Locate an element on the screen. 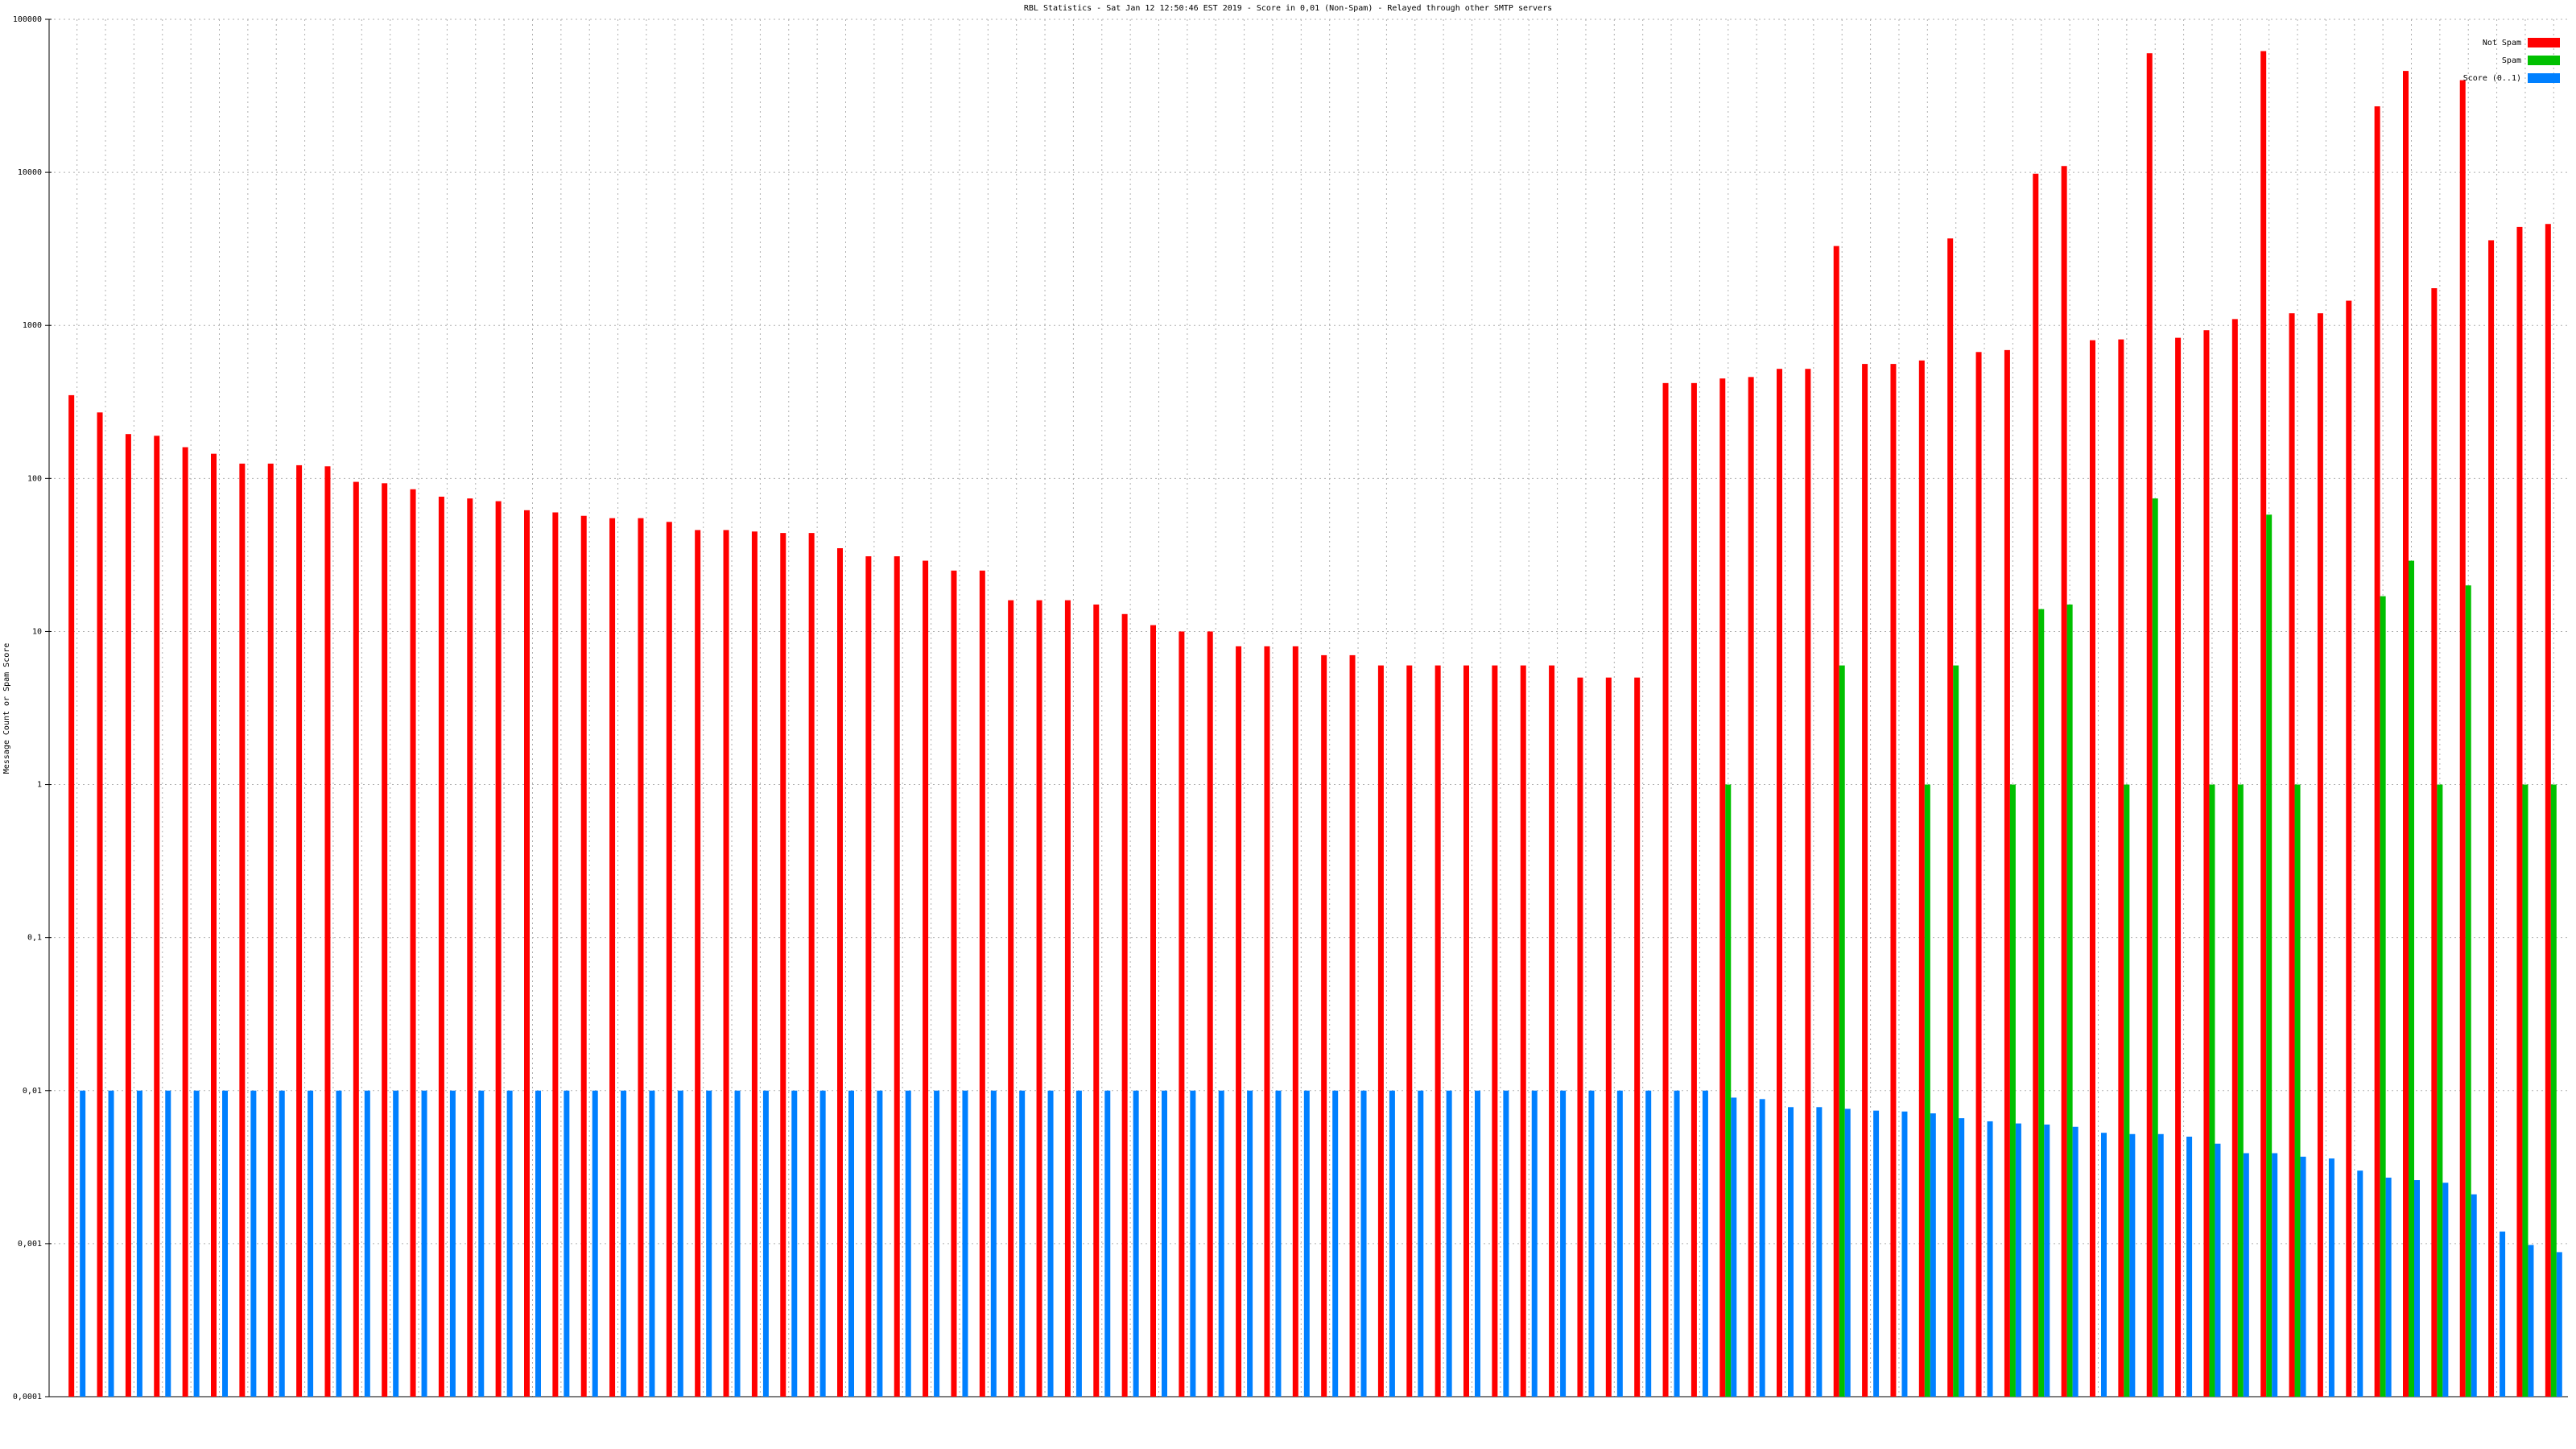 This screenshot has height=1449, width=2576. y-tick-label: 10 is located at coordinates (37, 631).